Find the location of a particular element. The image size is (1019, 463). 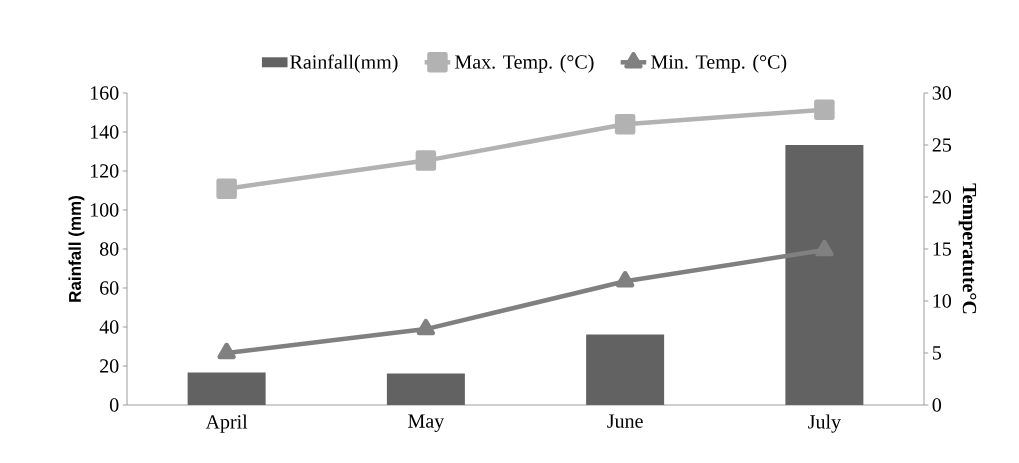

y-tick-label: 0 is located at coordinates (114, 405).